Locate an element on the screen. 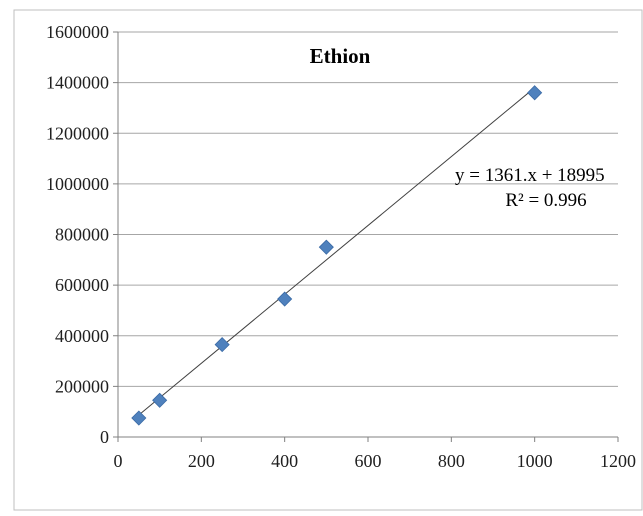 The image size is (643, 516). y-tick-label: 600000 is located at coordinates (82, 285).